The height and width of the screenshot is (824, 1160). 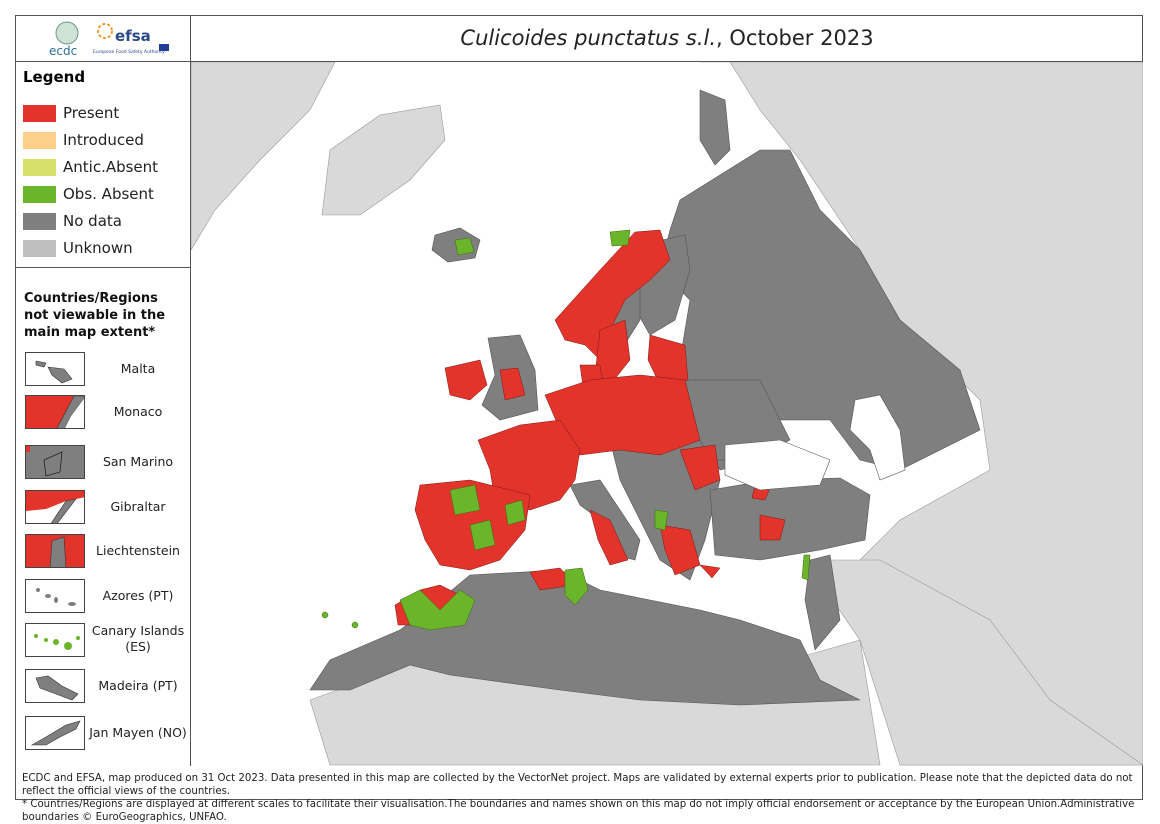 What do you see at coordinates (680, 550) in the screenshot?
I see `greece-present` at bounding box center [680, 550].